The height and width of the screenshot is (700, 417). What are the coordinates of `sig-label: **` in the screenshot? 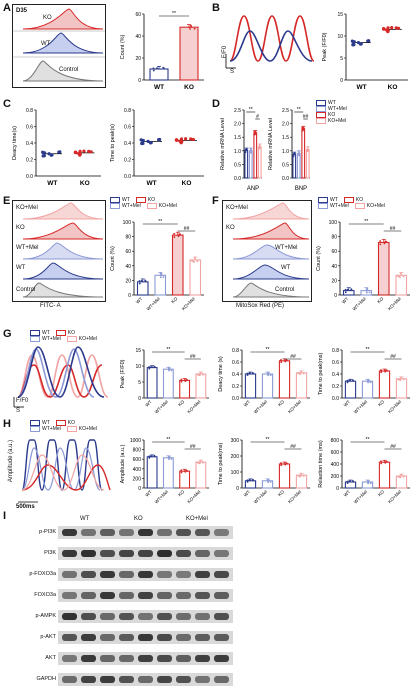 It's located at (368, 350).